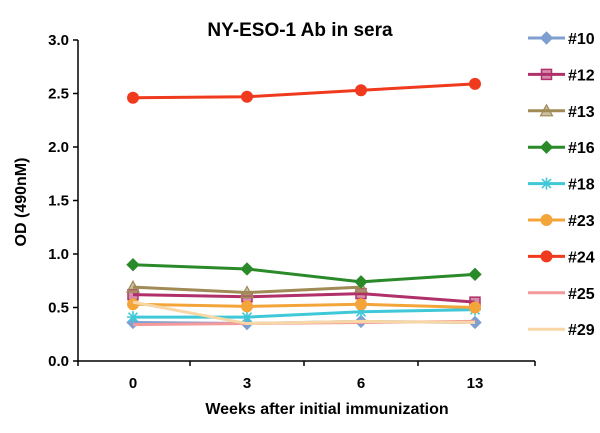  I want to click on chart-title: NY-ESO-1 Ab in sera, so click(300, 30).